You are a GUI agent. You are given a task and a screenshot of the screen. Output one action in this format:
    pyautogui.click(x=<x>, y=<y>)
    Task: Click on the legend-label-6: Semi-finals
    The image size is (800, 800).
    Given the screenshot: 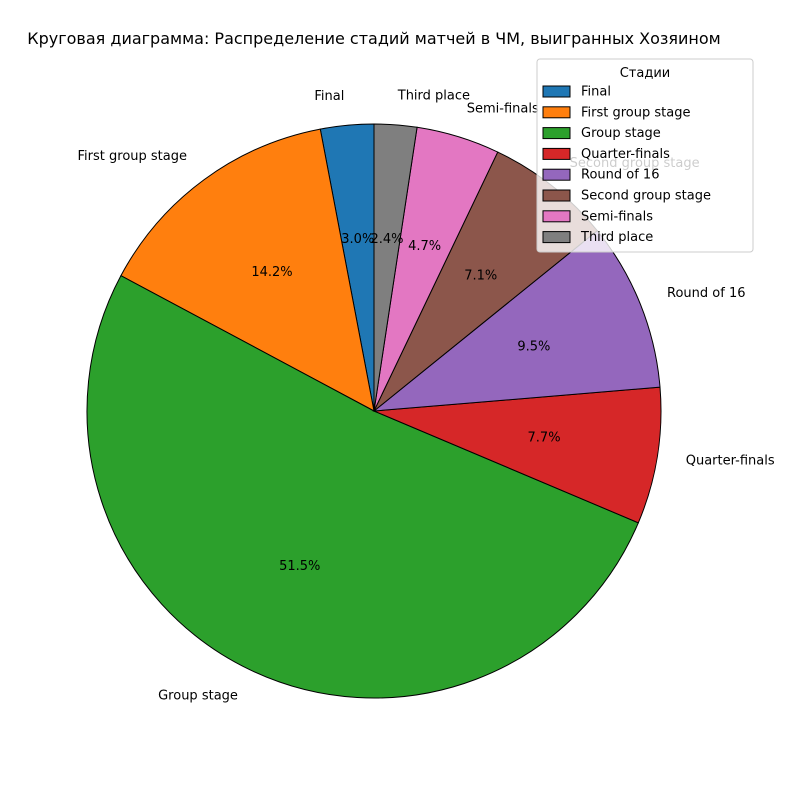 What is the action you would take?
    pyautogui.click(x=617, y=216)
    